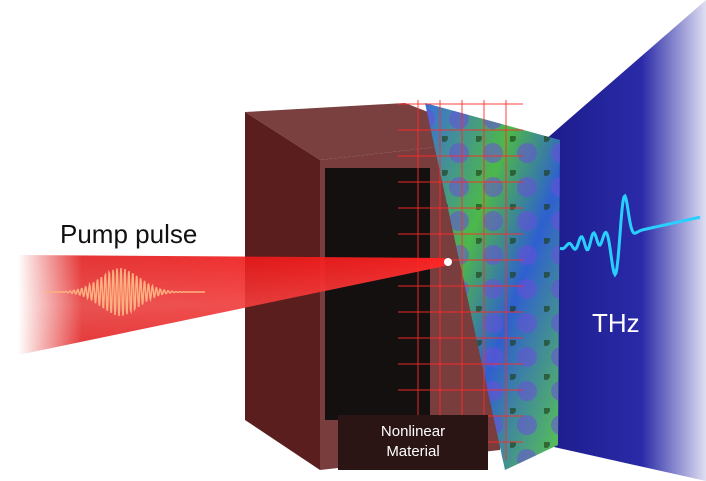  I want to click on focus-spot, so click(448, 262).